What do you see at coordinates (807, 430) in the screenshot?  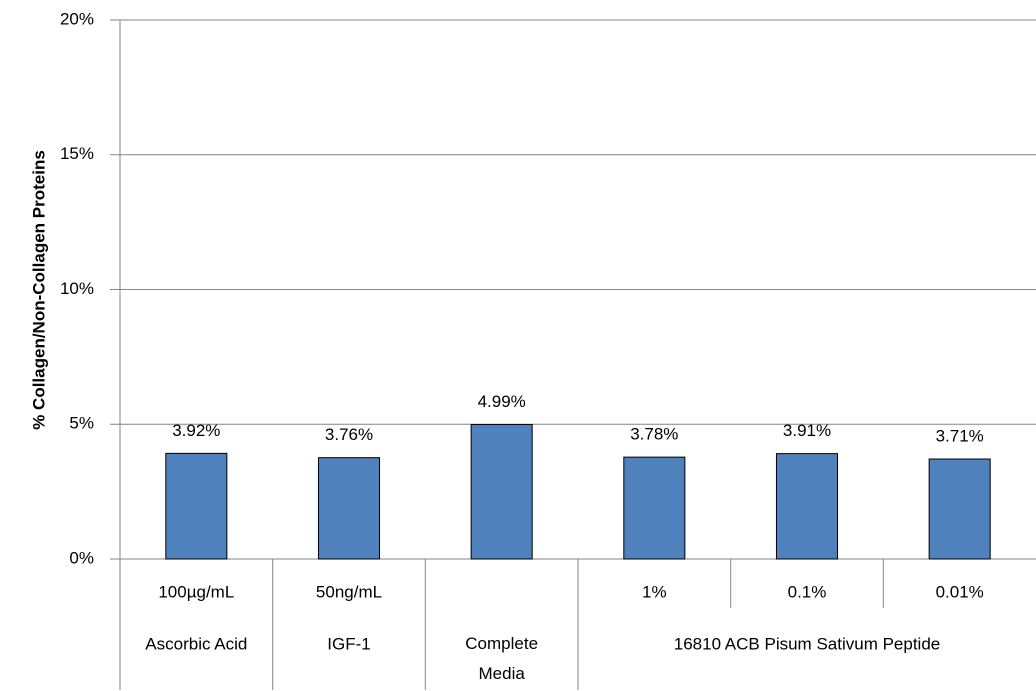 I see `data-label: 3.91%` at bounding box center [807, 430].